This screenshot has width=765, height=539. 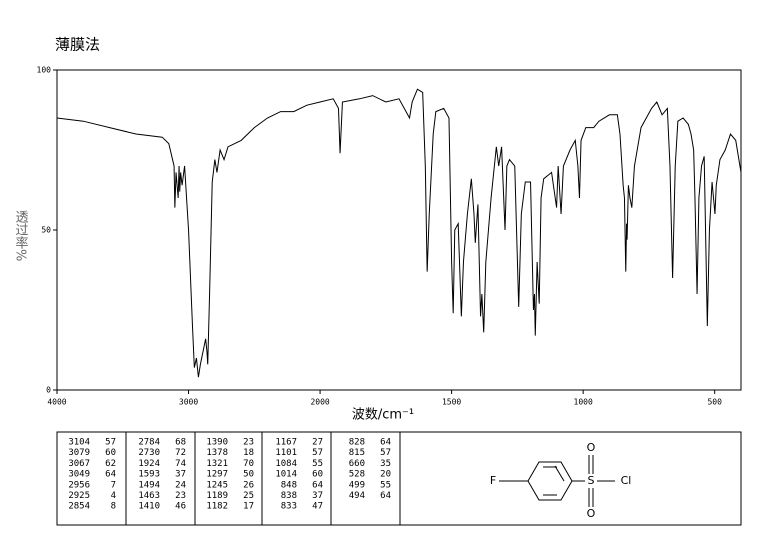 I want to click on peak-transmittance: 70, so click(x=248, y=464).